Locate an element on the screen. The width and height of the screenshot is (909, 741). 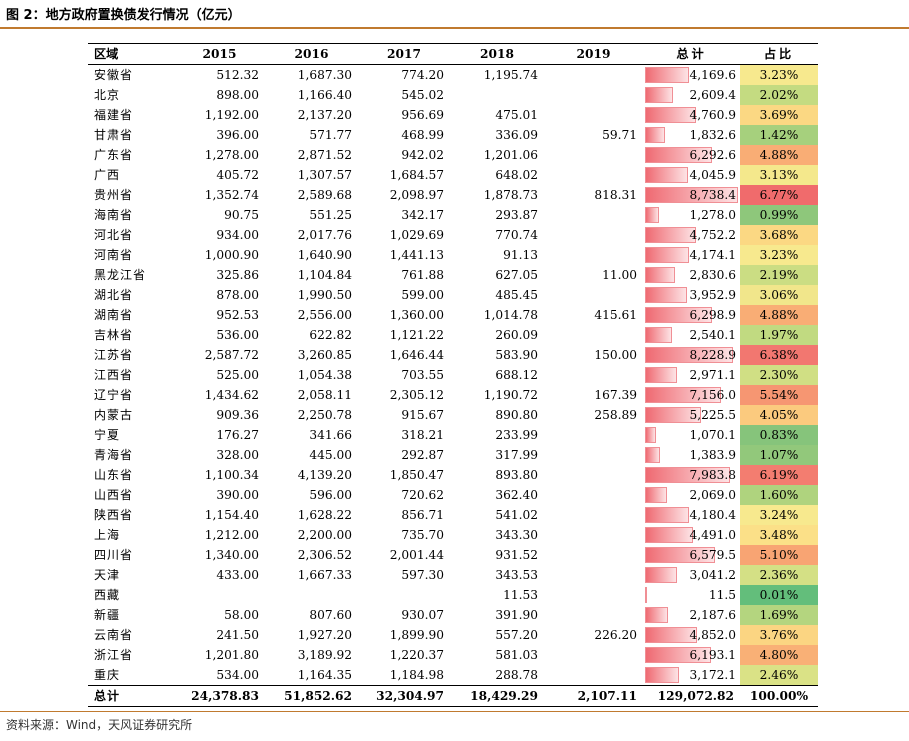
value-2016: 807.60 is located at coordinates (330, 615).